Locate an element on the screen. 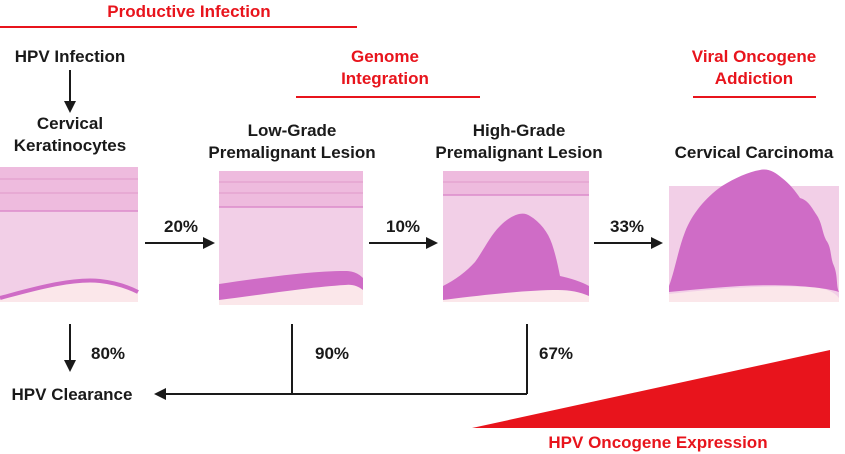 Image resolution: width=845 pixels, height=454 pixels. lowgrade-clearance-percent: 90% is located at coordinates (332, 353).